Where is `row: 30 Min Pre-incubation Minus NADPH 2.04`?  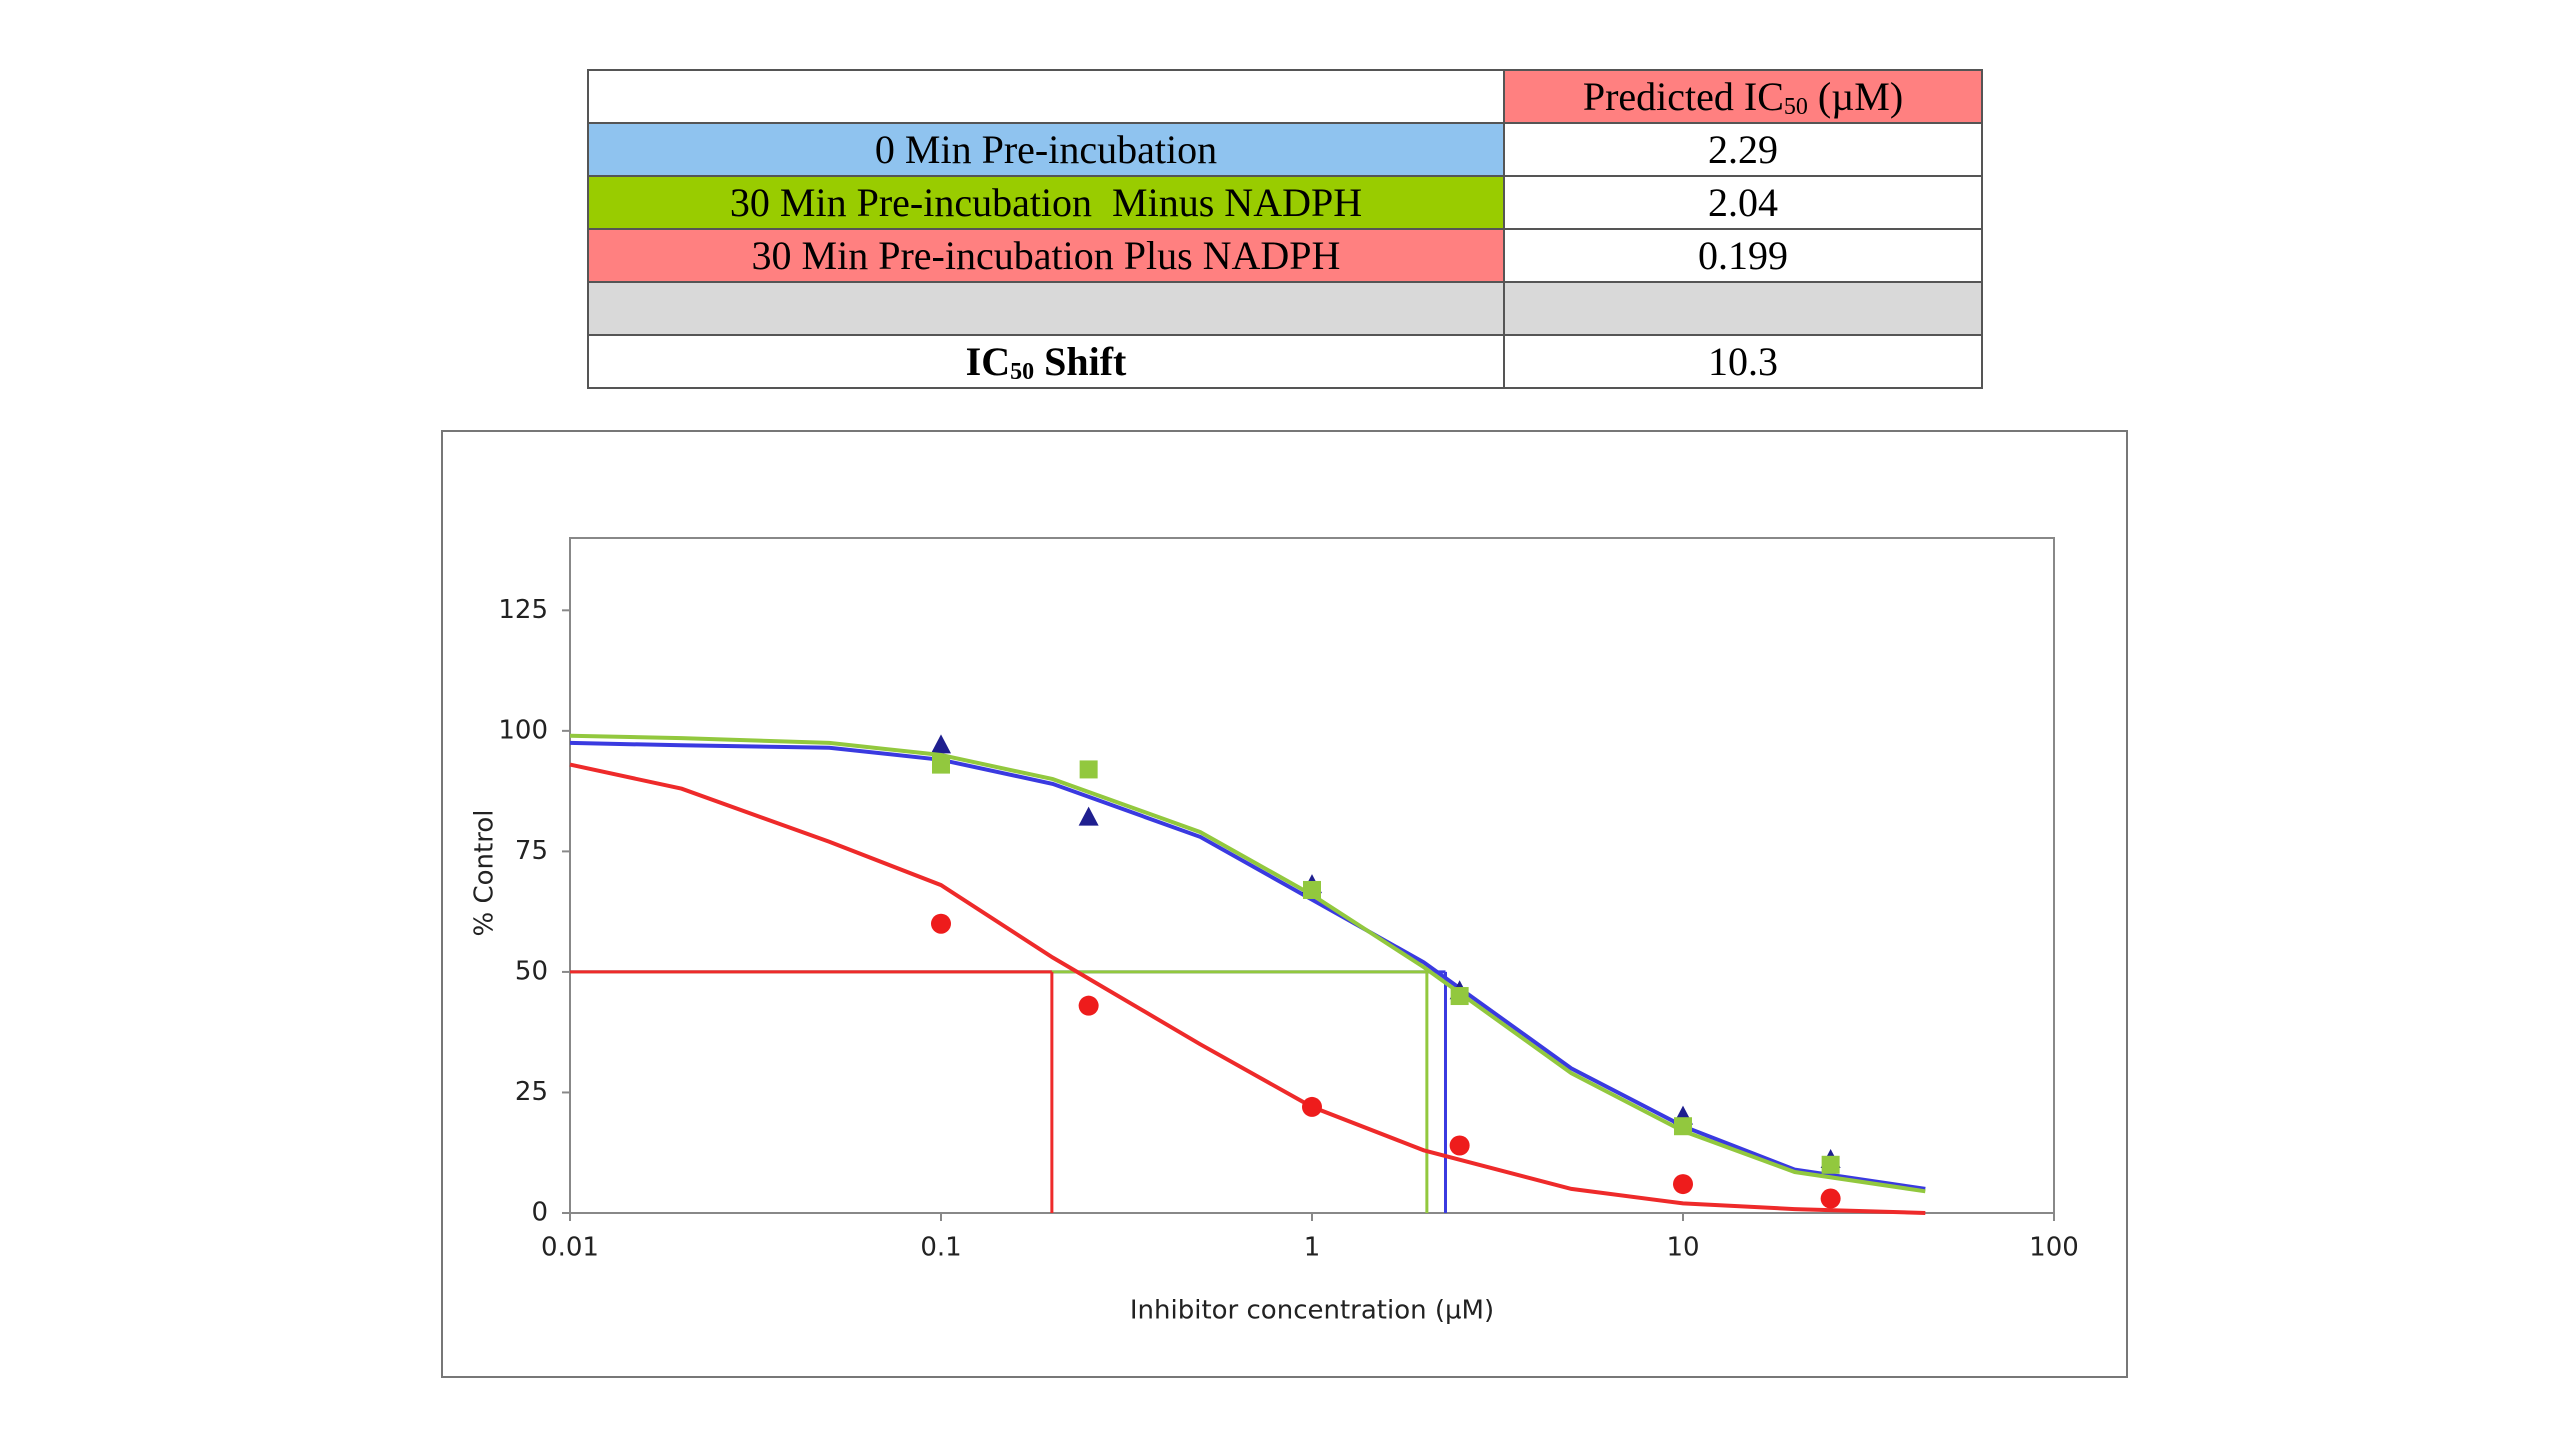 row: 30 Min Pre-incubation Minus NADPH 2.04 is located at coordinates (1285, 202).